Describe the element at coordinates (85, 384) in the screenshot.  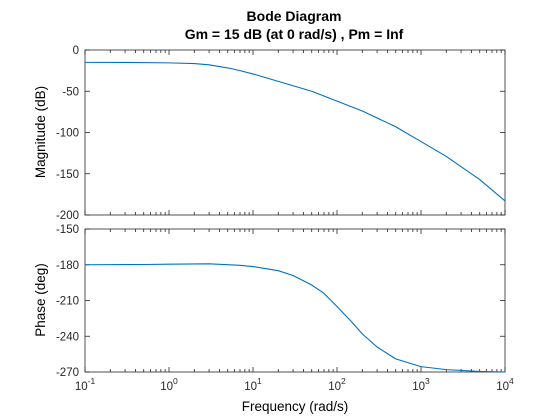
I see `x-tick-label: 10⁻¹` at that location.